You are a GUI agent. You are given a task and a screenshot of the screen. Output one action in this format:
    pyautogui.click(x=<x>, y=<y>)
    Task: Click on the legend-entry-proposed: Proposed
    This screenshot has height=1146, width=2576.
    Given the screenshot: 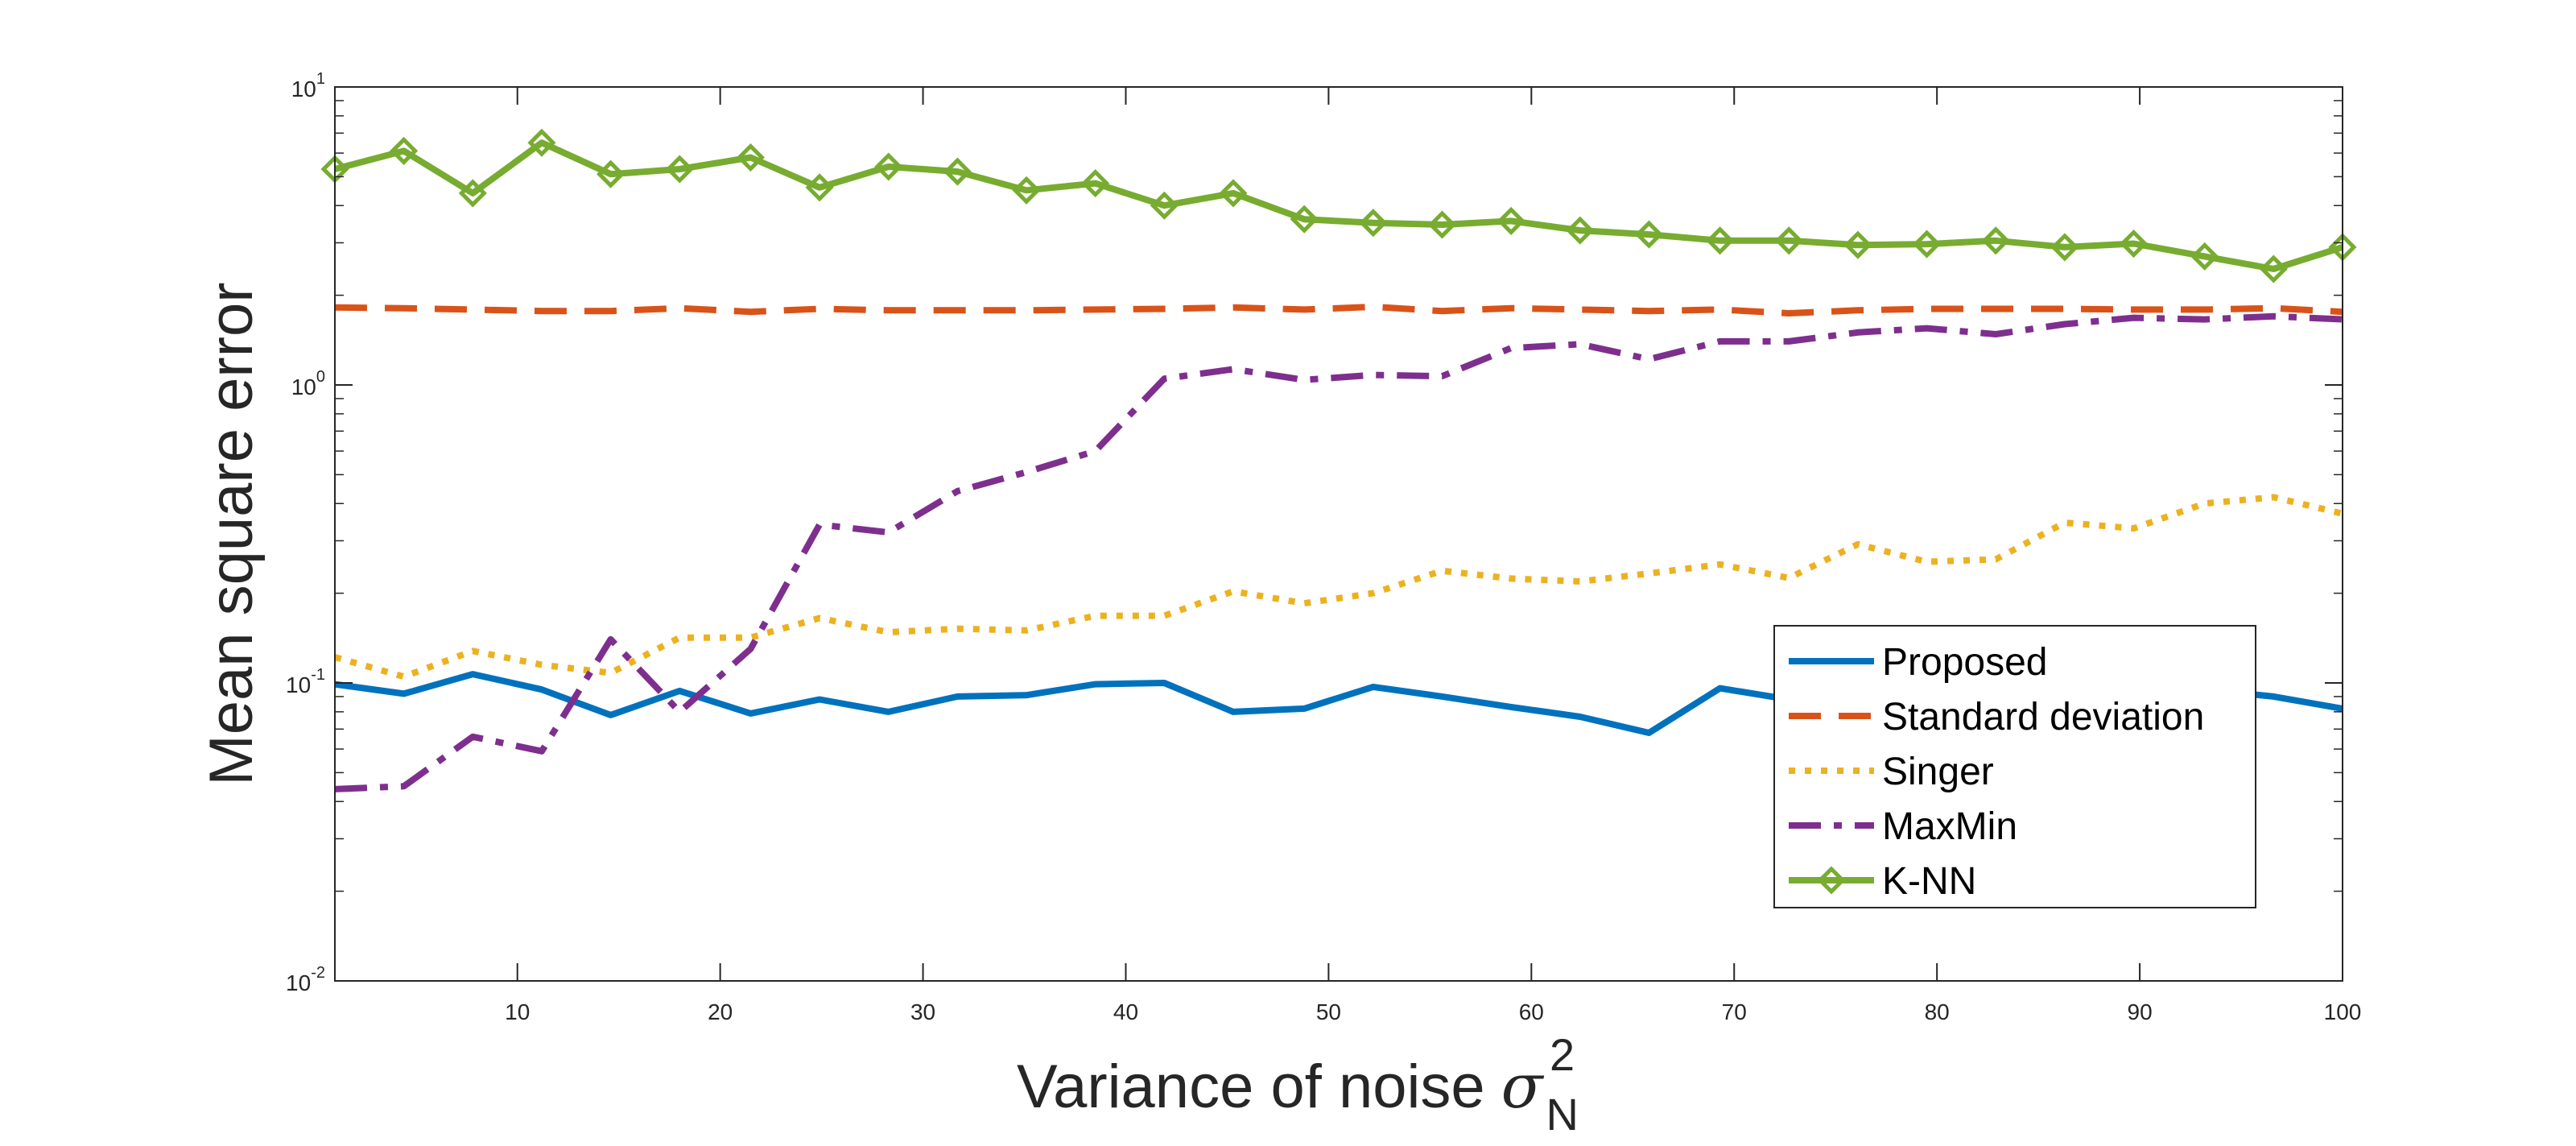 What is the action you would take?
    pyautogui.click(x=1918, y=662)
    